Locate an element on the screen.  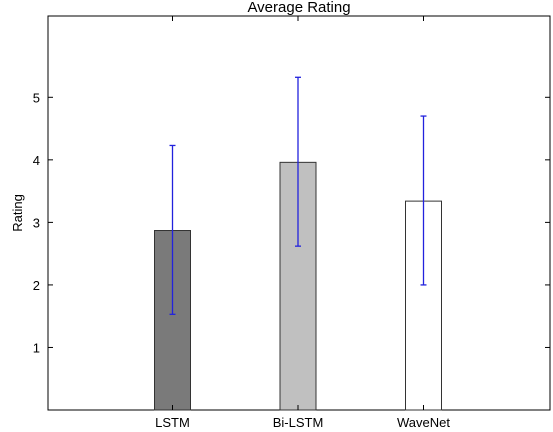
y-tick-label: 2 is located at coordinates (36, 285).